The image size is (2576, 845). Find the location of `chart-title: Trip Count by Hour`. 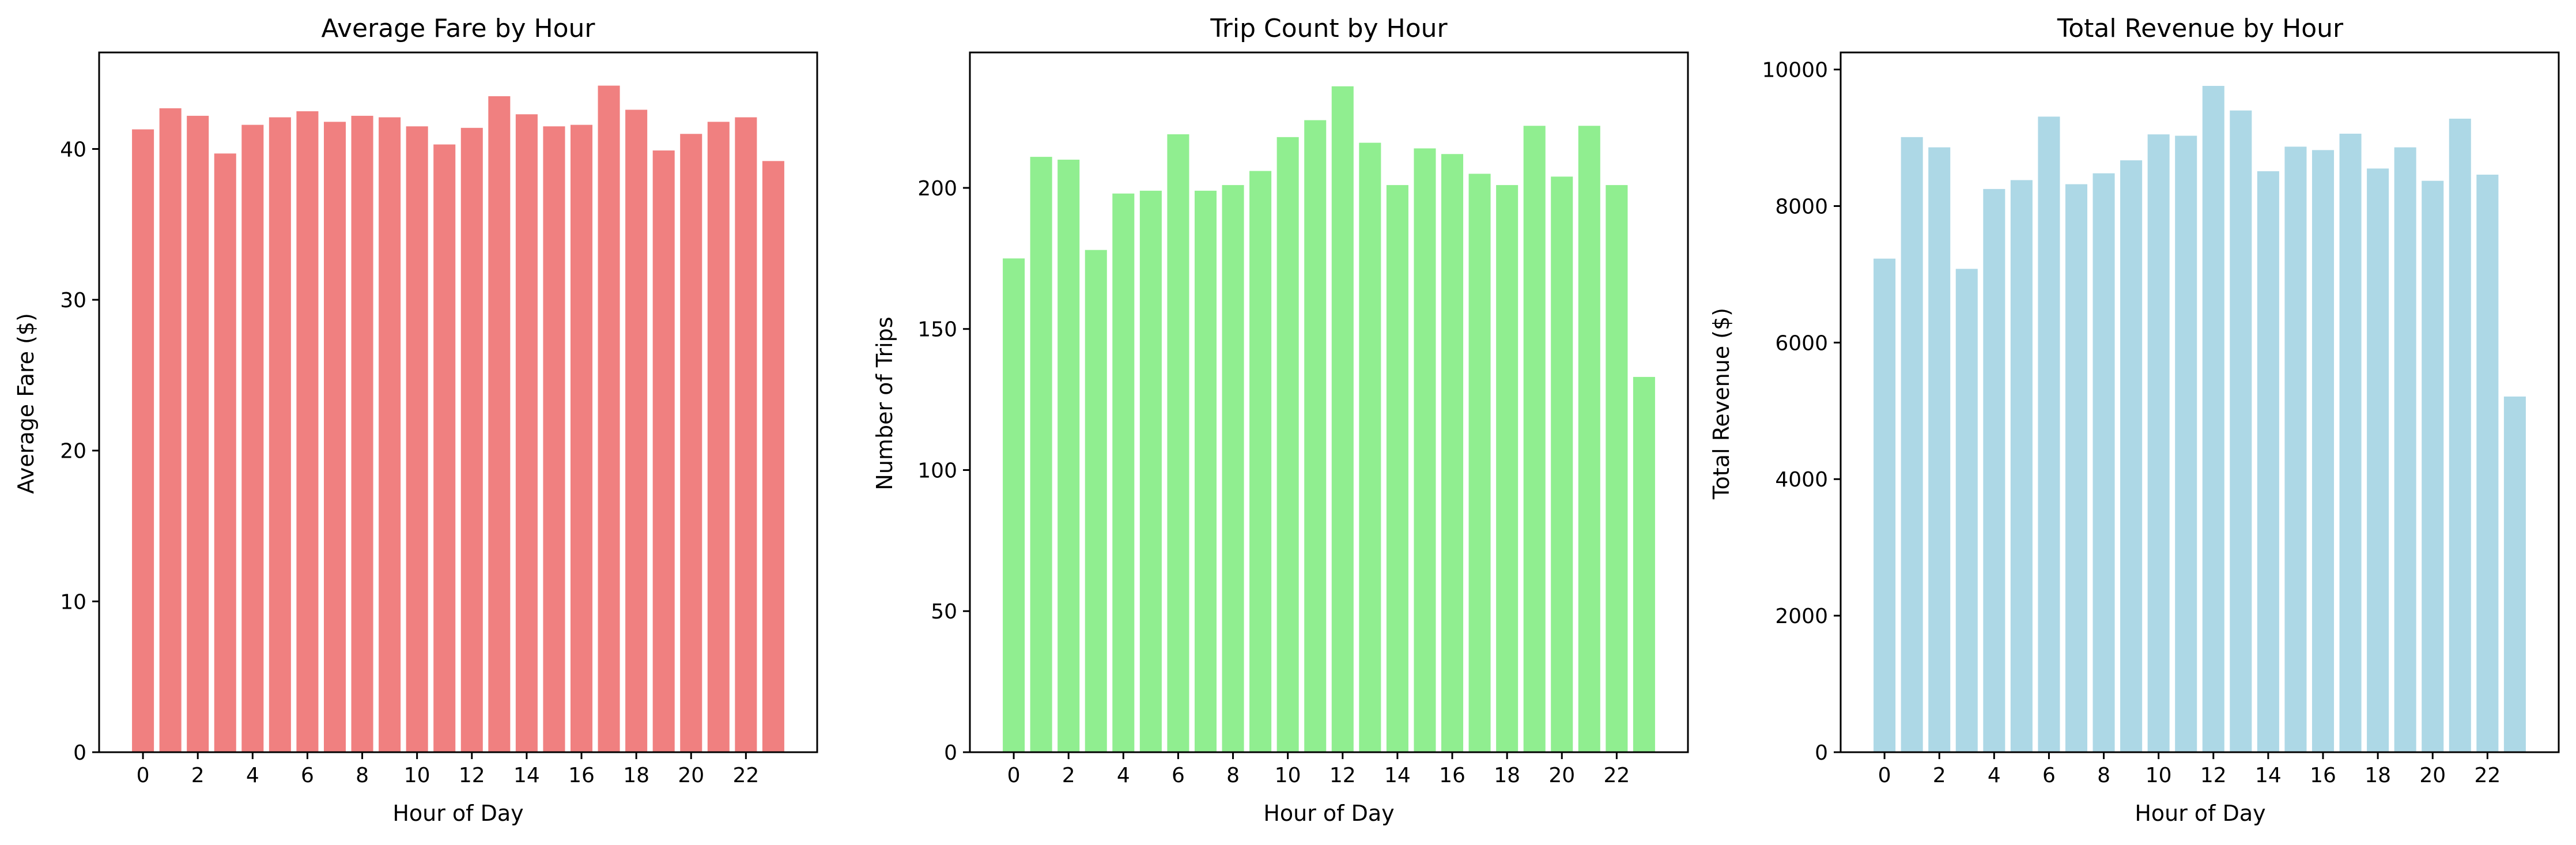

chart-title: Trip Count by Hour is located at coordinates (1329, 28).